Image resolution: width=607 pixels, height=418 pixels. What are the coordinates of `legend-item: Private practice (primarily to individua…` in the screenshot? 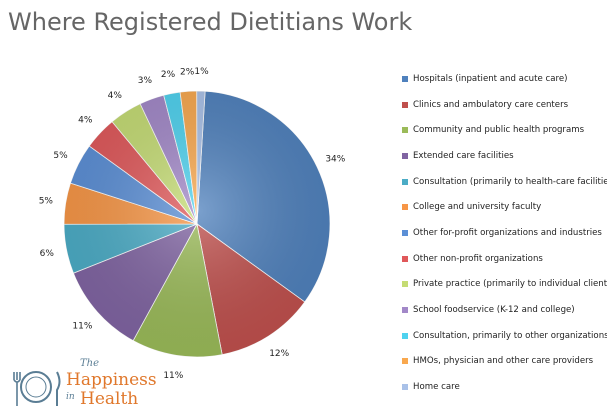 It's located at (504, 285).